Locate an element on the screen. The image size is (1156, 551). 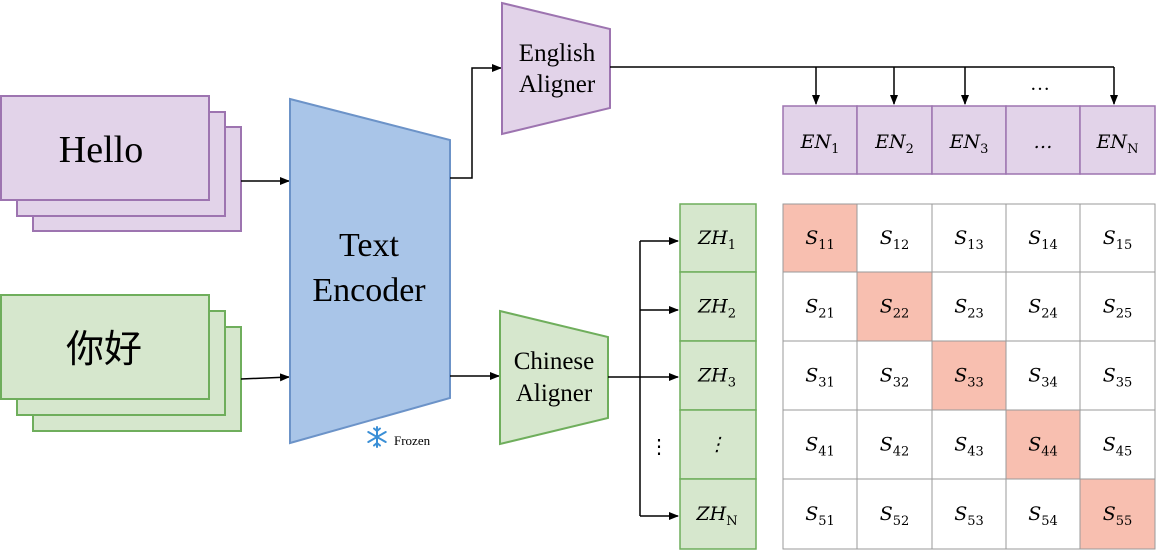
similarity-cell-label-subscript: 34 is located at coordinates (1049, 383).